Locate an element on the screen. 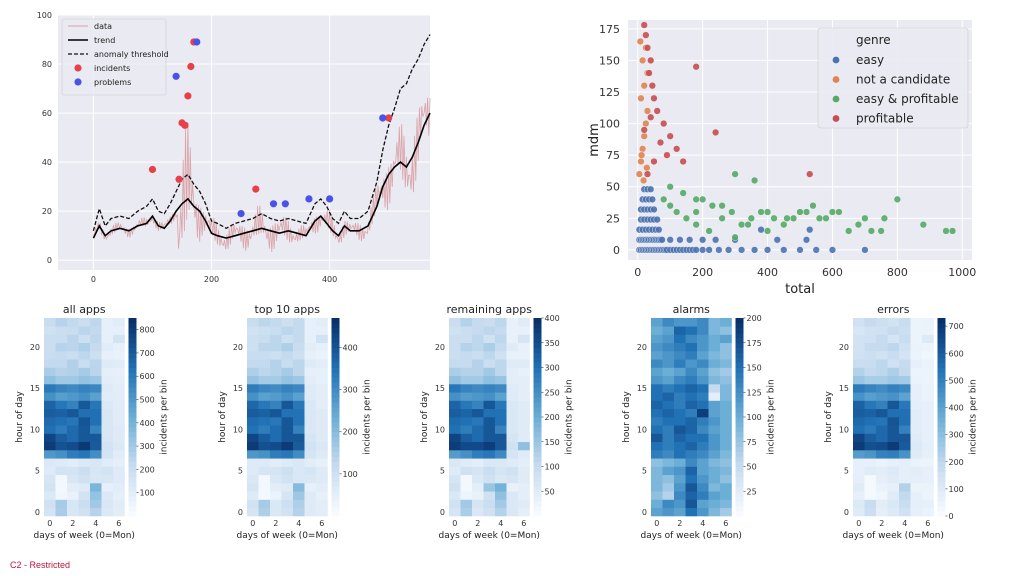 The image size is (1024, 576). ts-legend-box is located at coordinates (114, 57).